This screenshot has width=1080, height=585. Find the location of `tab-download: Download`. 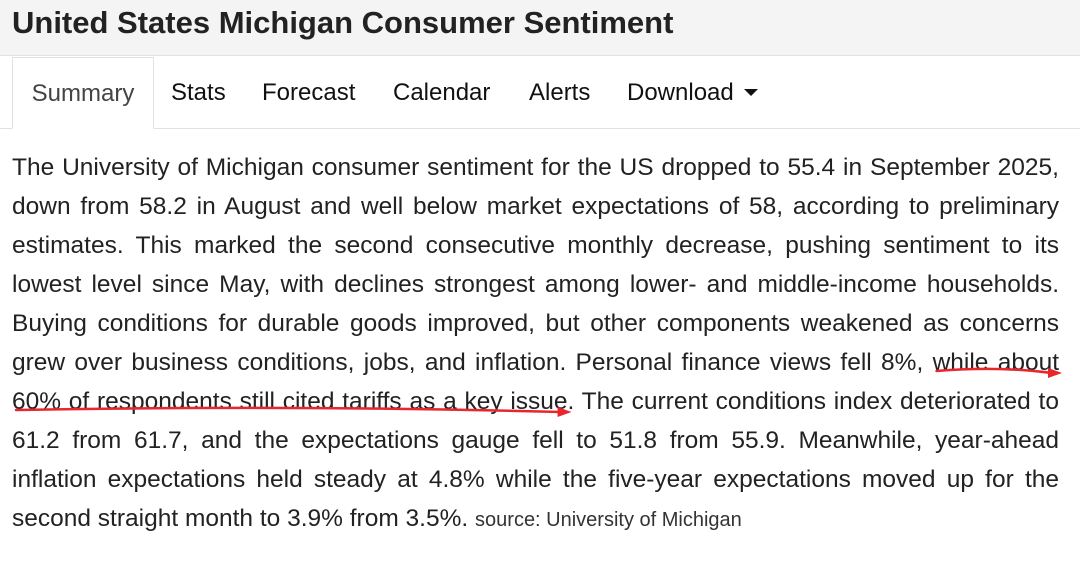

tab-download: Download is located at coordinates (692, 93).